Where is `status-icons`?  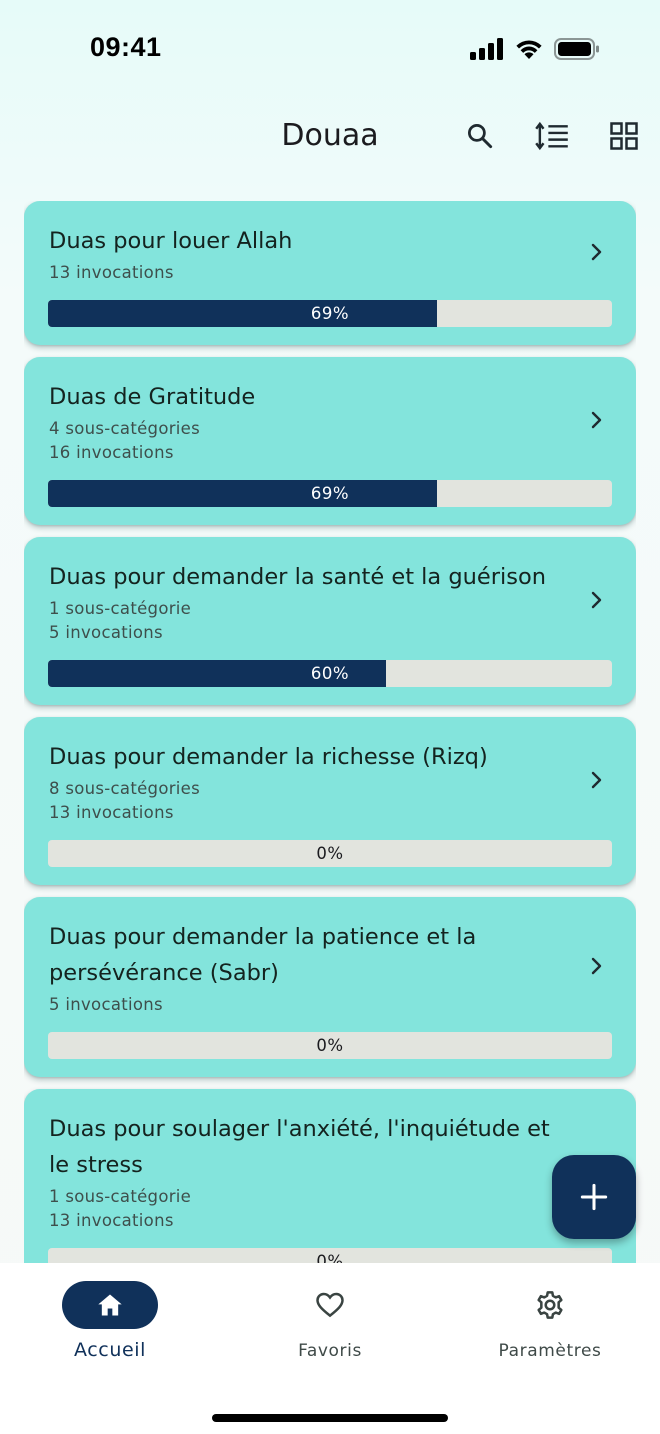
status-icons is located at coordinates (535, 49).